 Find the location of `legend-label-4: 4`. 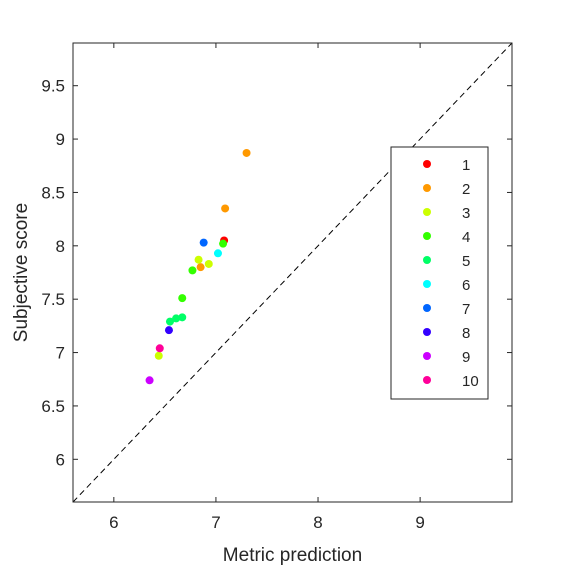

legend-label-4: 4 is located at coordinates (466, 237).